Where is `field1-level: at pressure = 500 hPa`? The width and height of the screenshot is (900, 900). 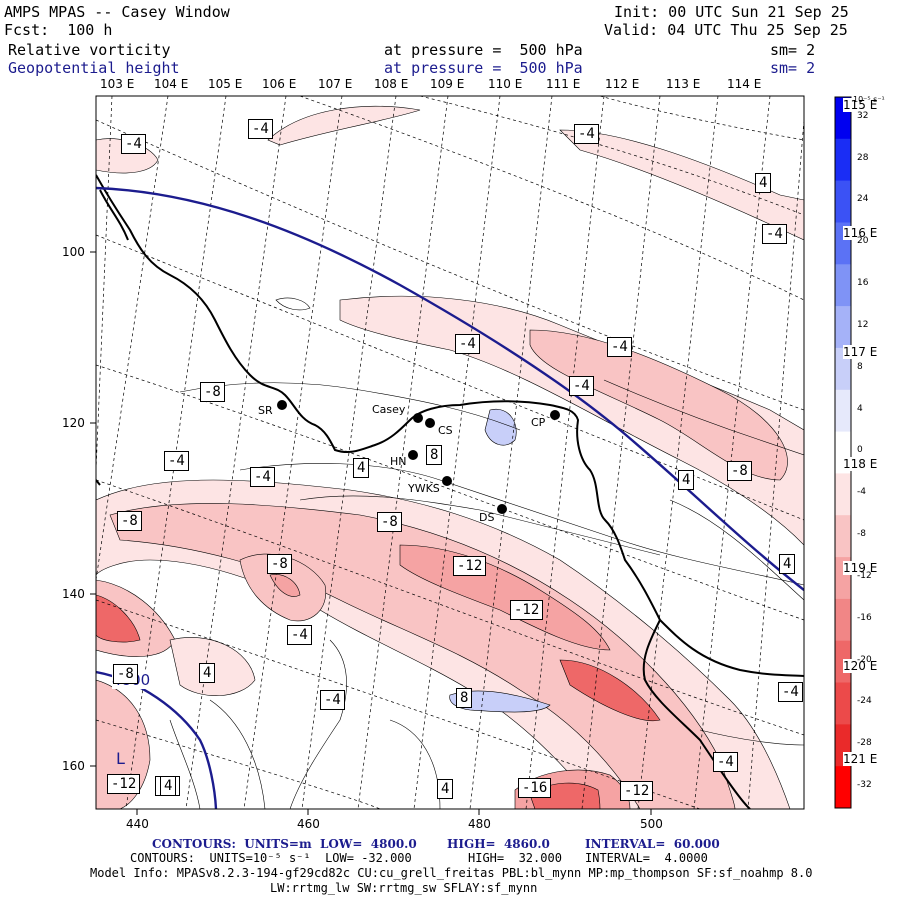
field1-level: at pressure = 500 hPa is located at coordinates (483, 50).